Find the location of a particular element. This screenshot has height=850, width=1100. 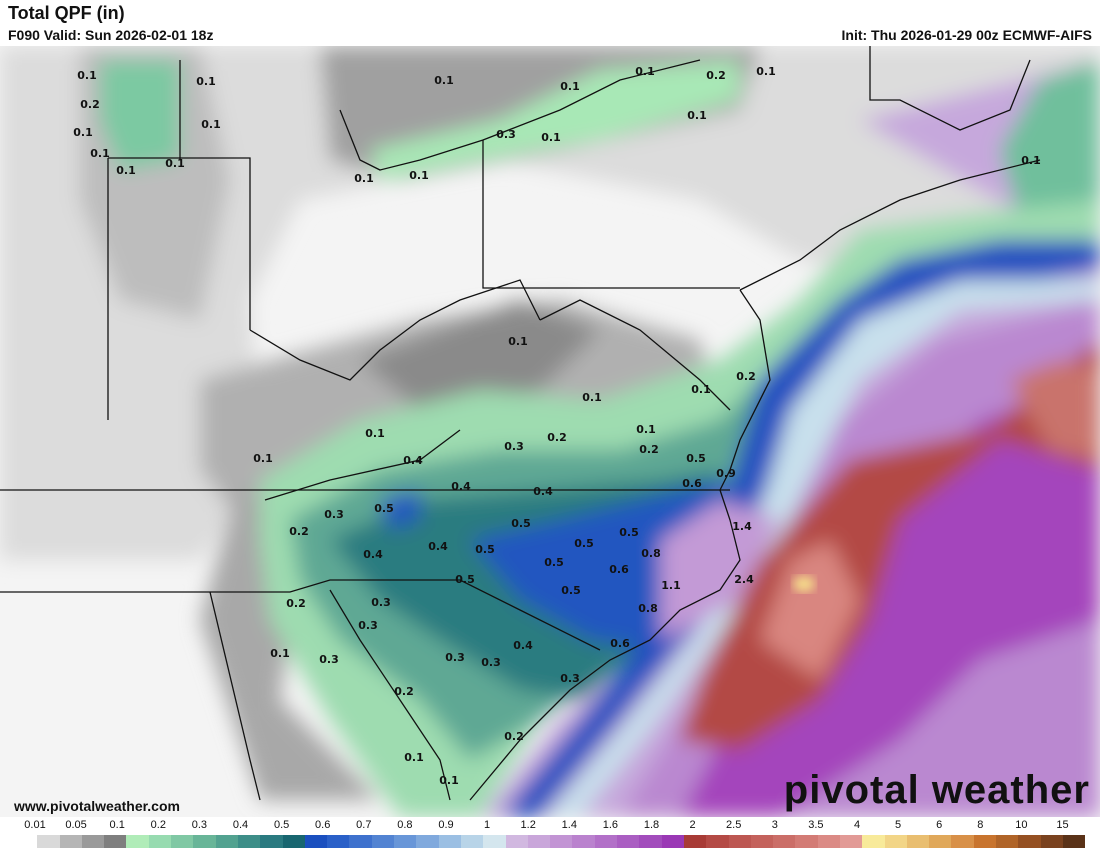

colorbar-label: 2.5 is located at coordinates (734, 825).